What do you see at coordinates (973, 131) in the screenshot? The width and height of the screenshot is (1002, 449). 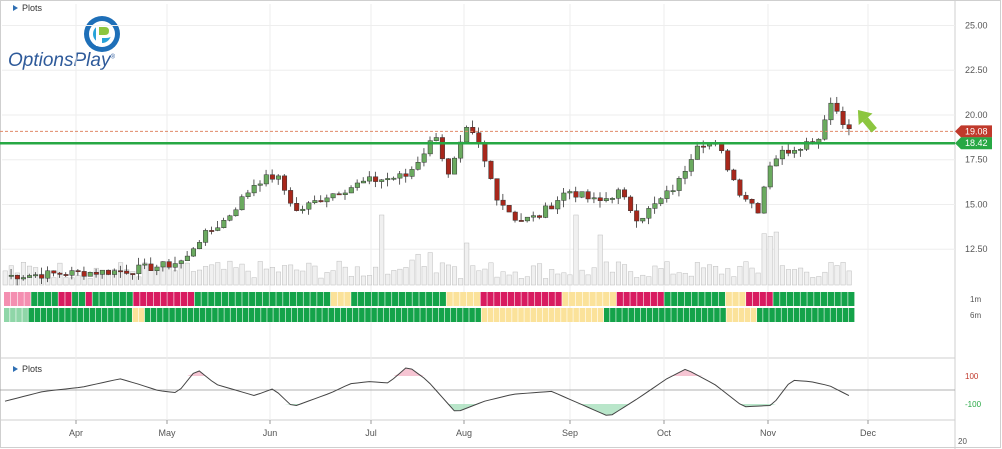 I see `current-price-tag` at bounding box center [973, 131].